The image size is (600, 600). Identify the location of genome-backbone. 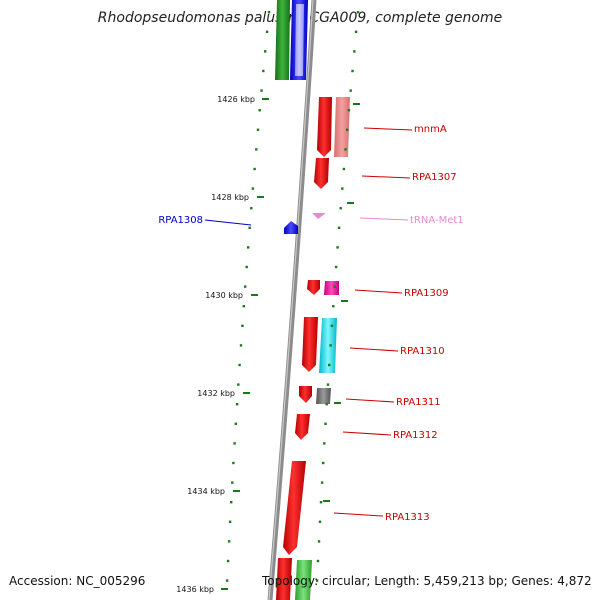
(292, 300).